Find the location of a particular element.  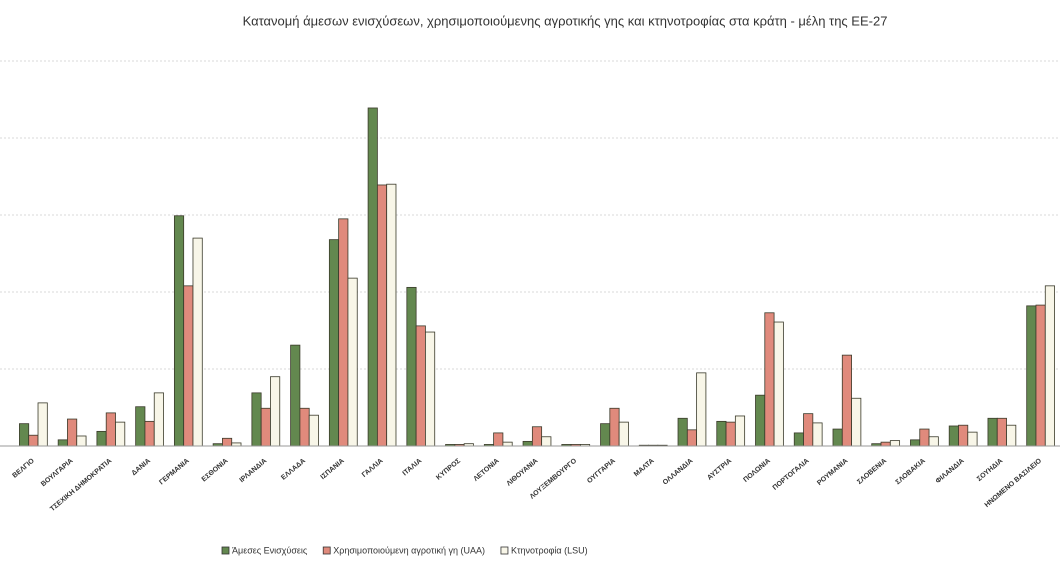

x-tick-label: ΔΑΝΙΑ is located at coordinates (141, 468).